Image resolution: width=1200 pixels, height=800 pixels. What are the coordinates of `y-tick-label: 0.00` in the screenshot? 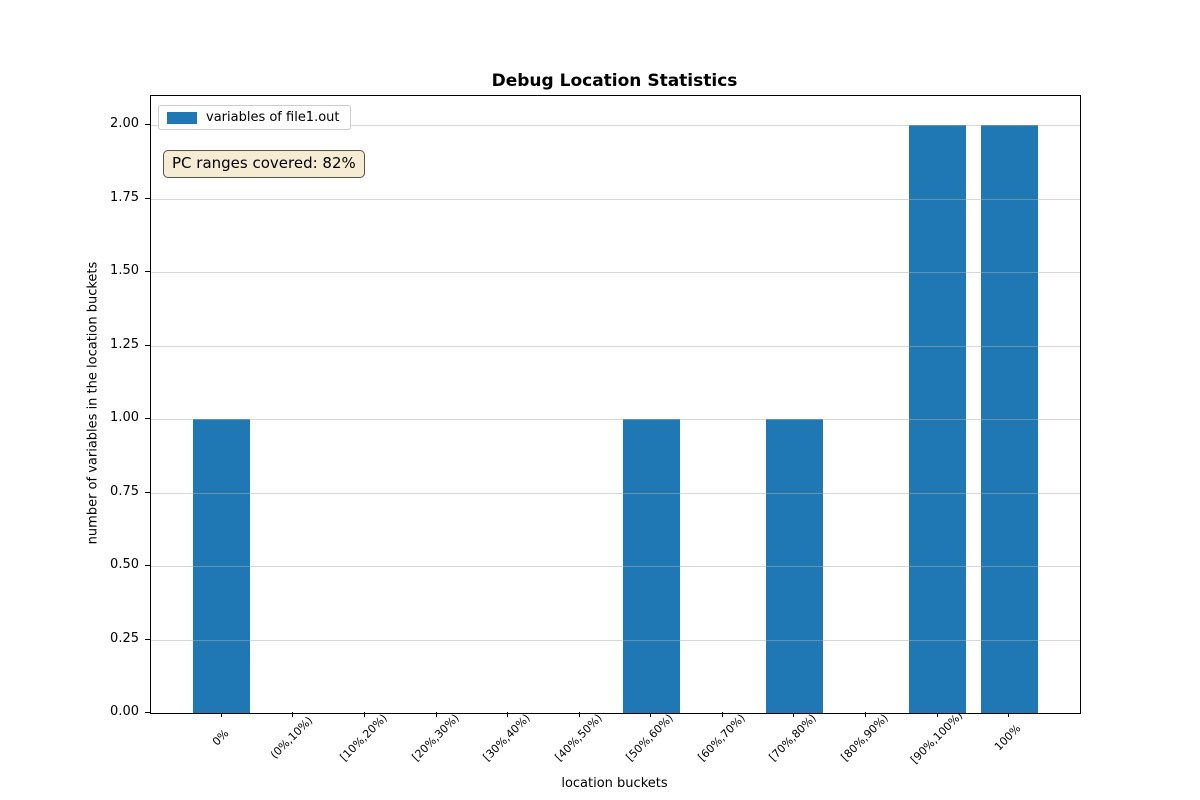 It's located at (124, 711).